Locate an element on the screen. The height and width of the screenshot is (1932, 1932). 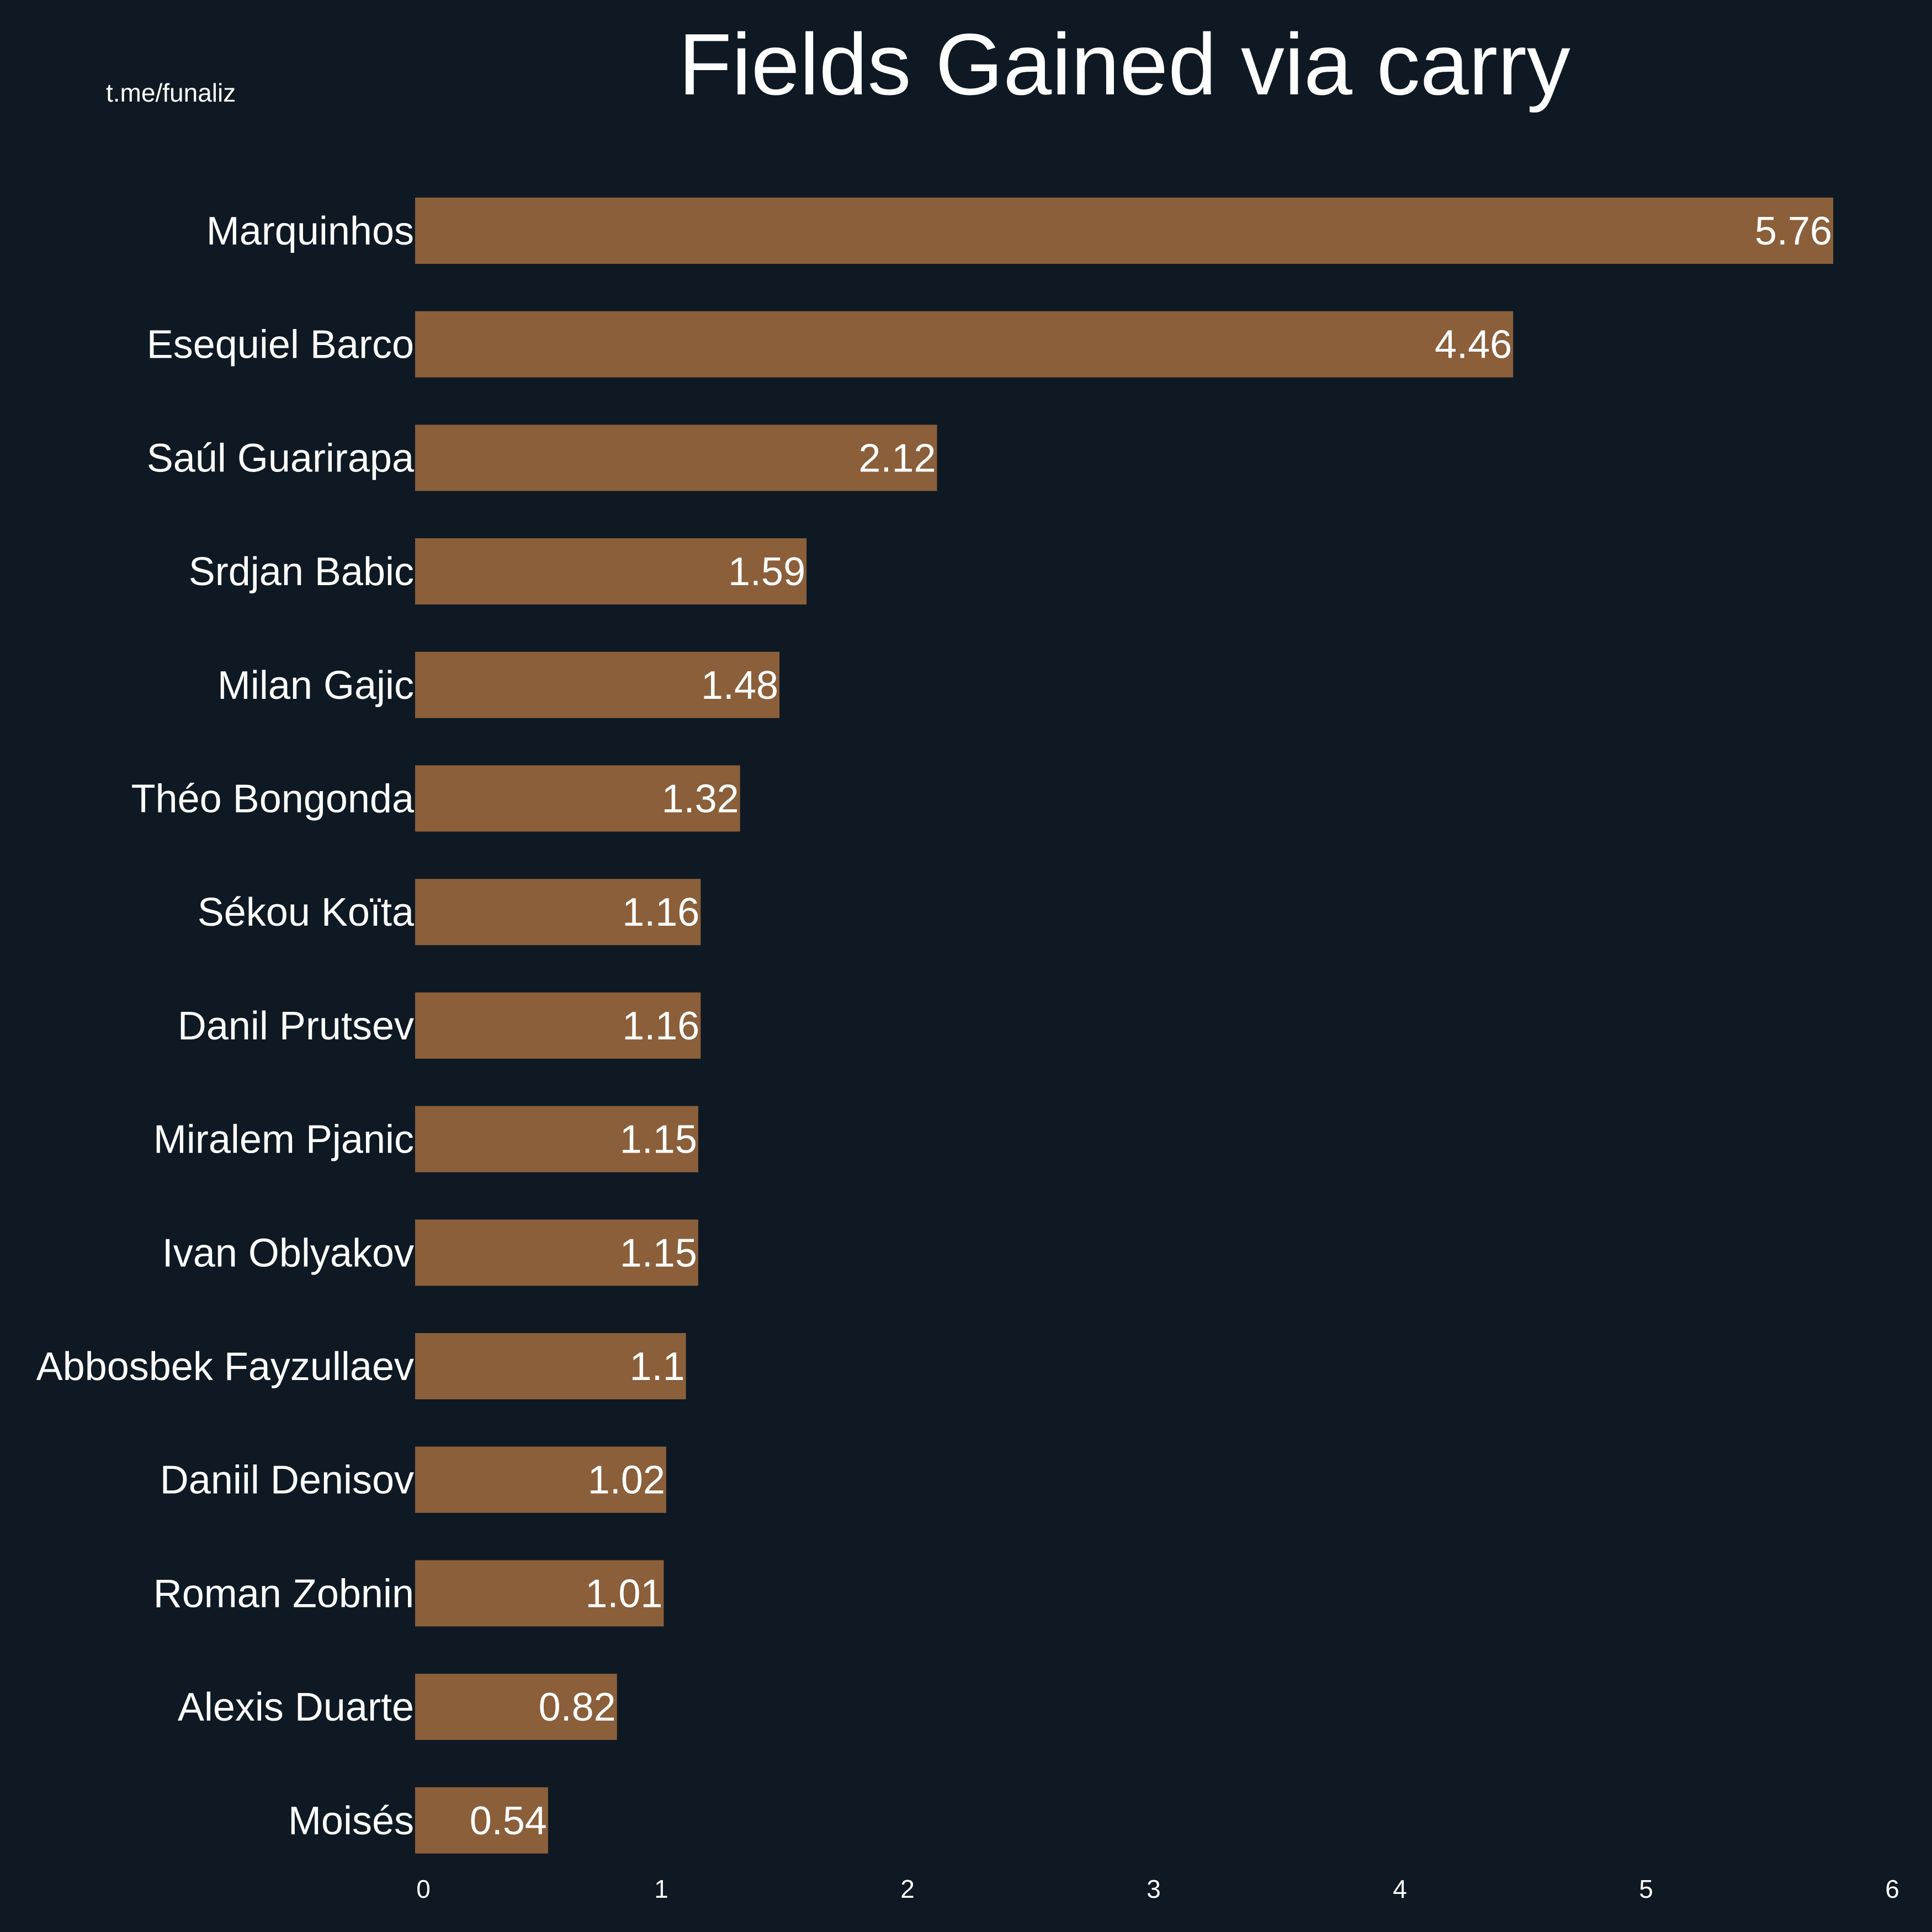
x-tick-label: 4 is located at coordinates (1400, 1889).